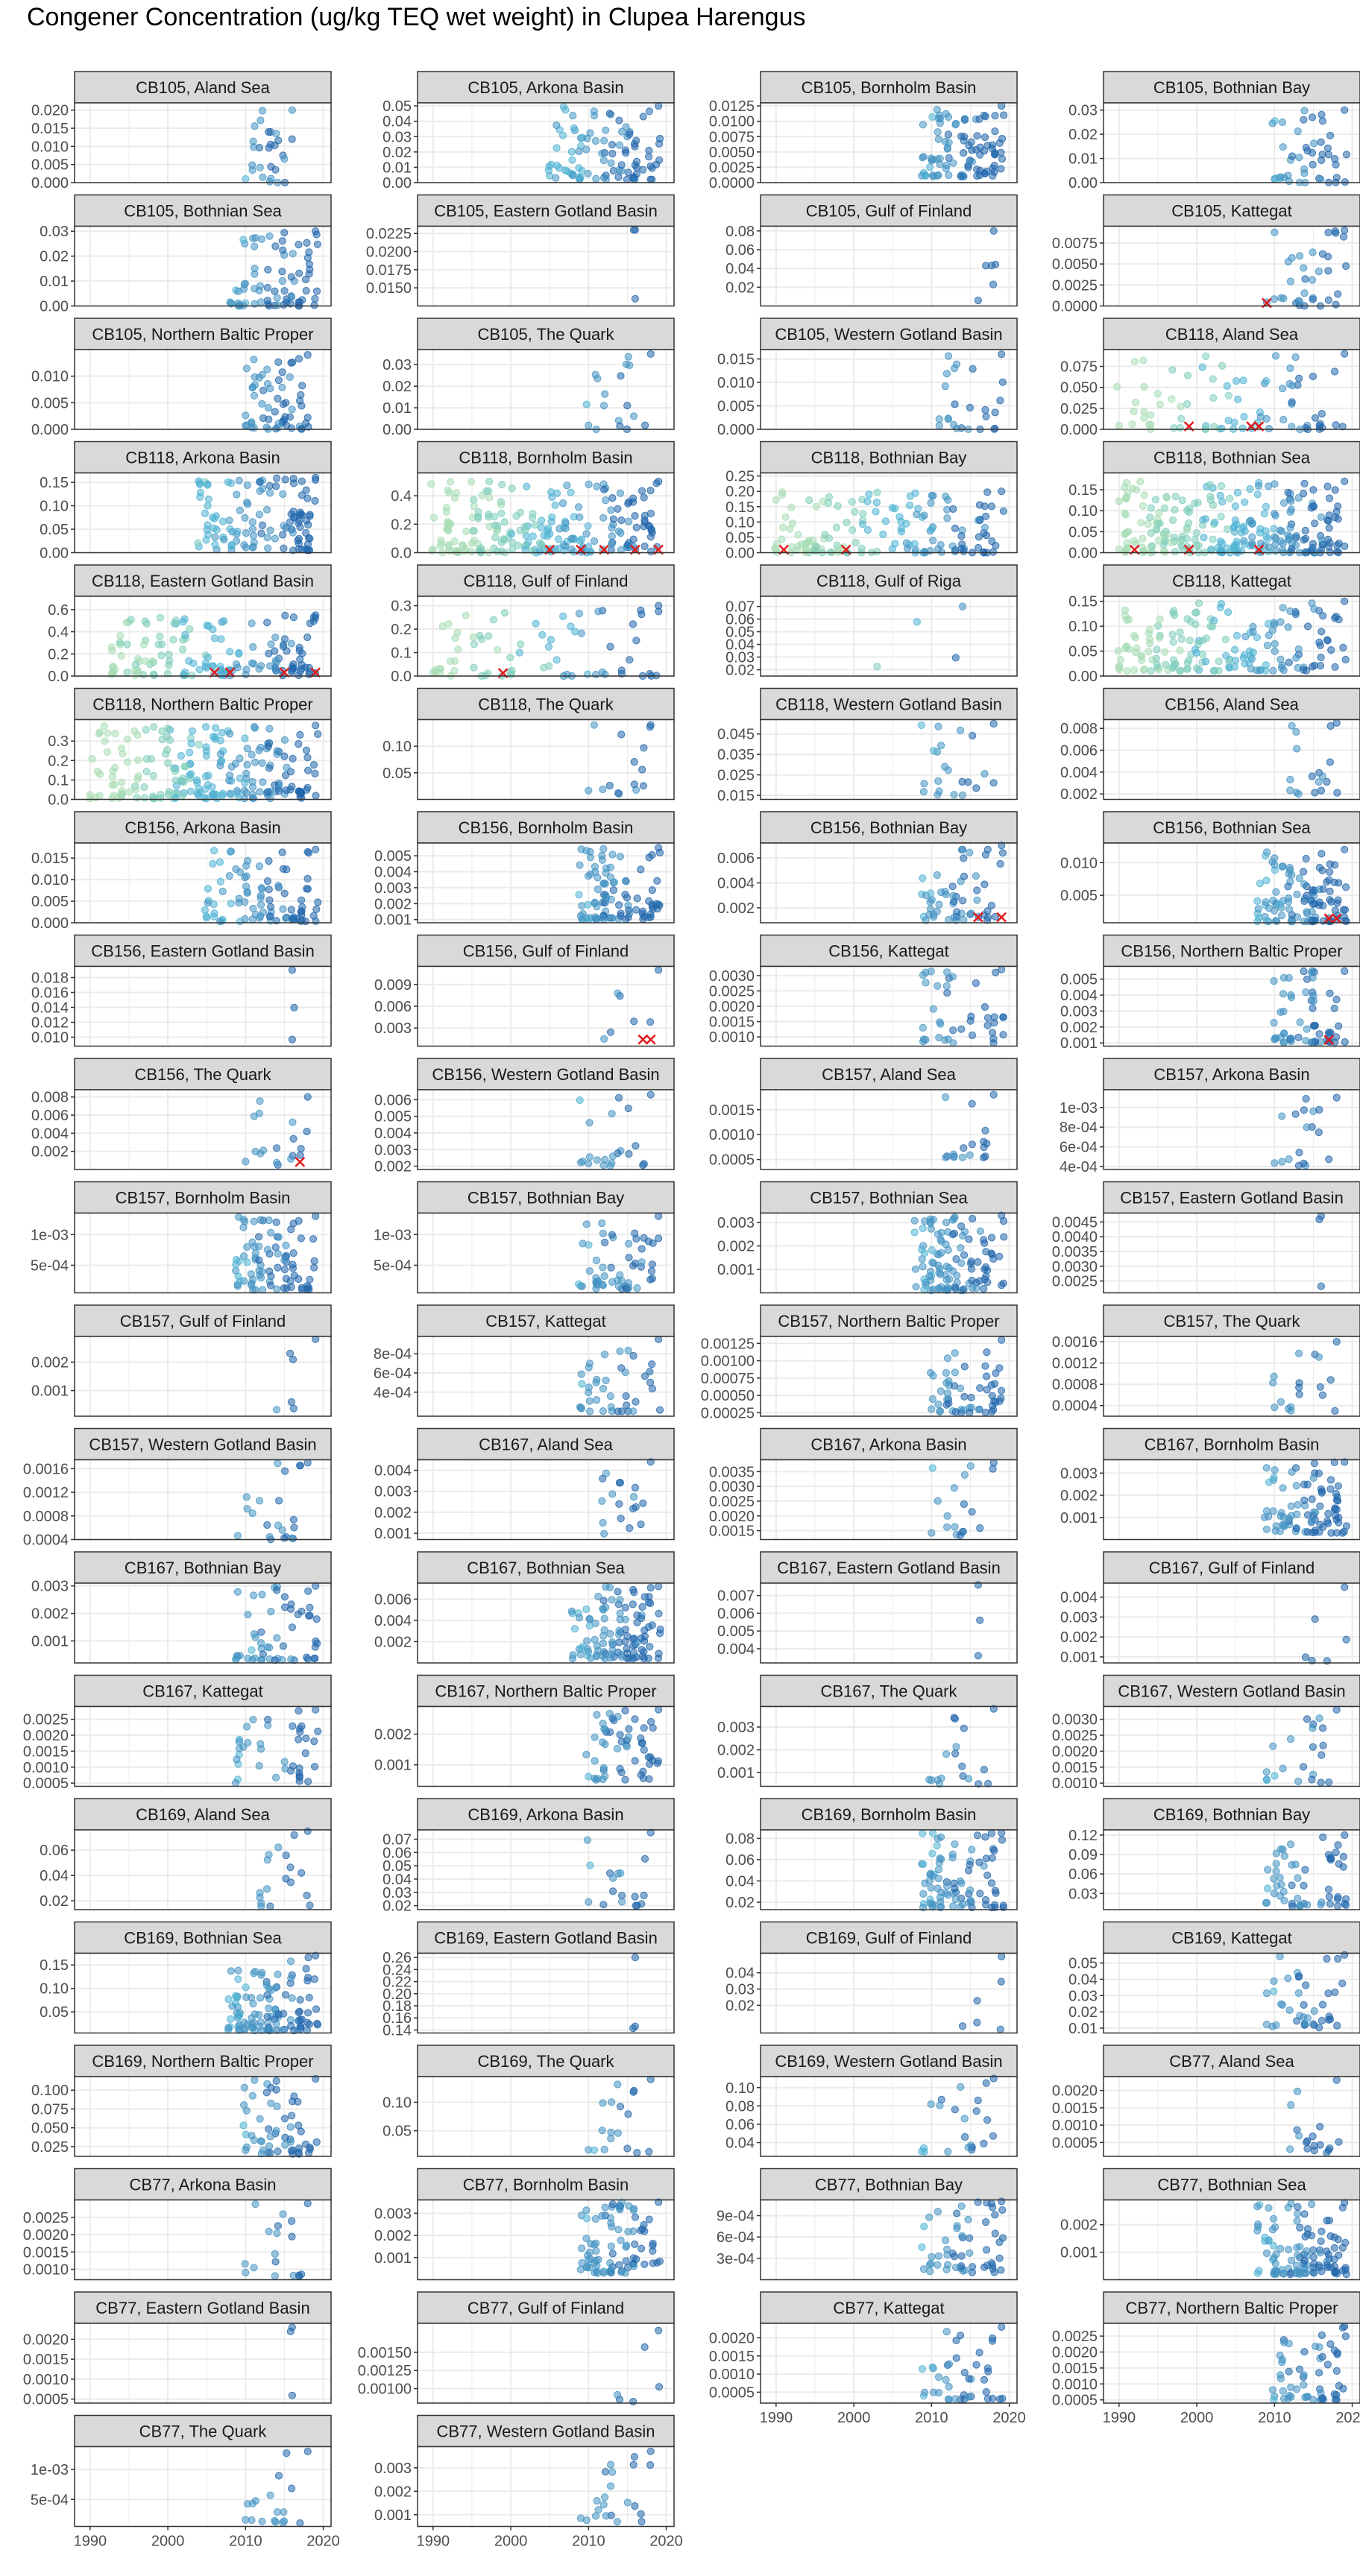  What do you see at coordinates (888, 1692) in the screenshot?
I see `facet-label: CB167, The Quark` at bounding box center [888, 1692].